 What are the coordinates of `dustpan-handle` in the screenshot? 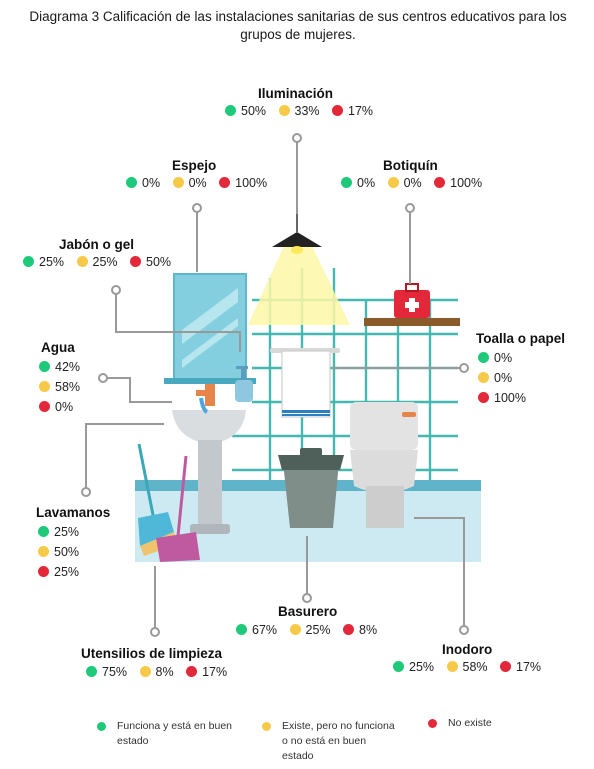 It's located at (182, 496).